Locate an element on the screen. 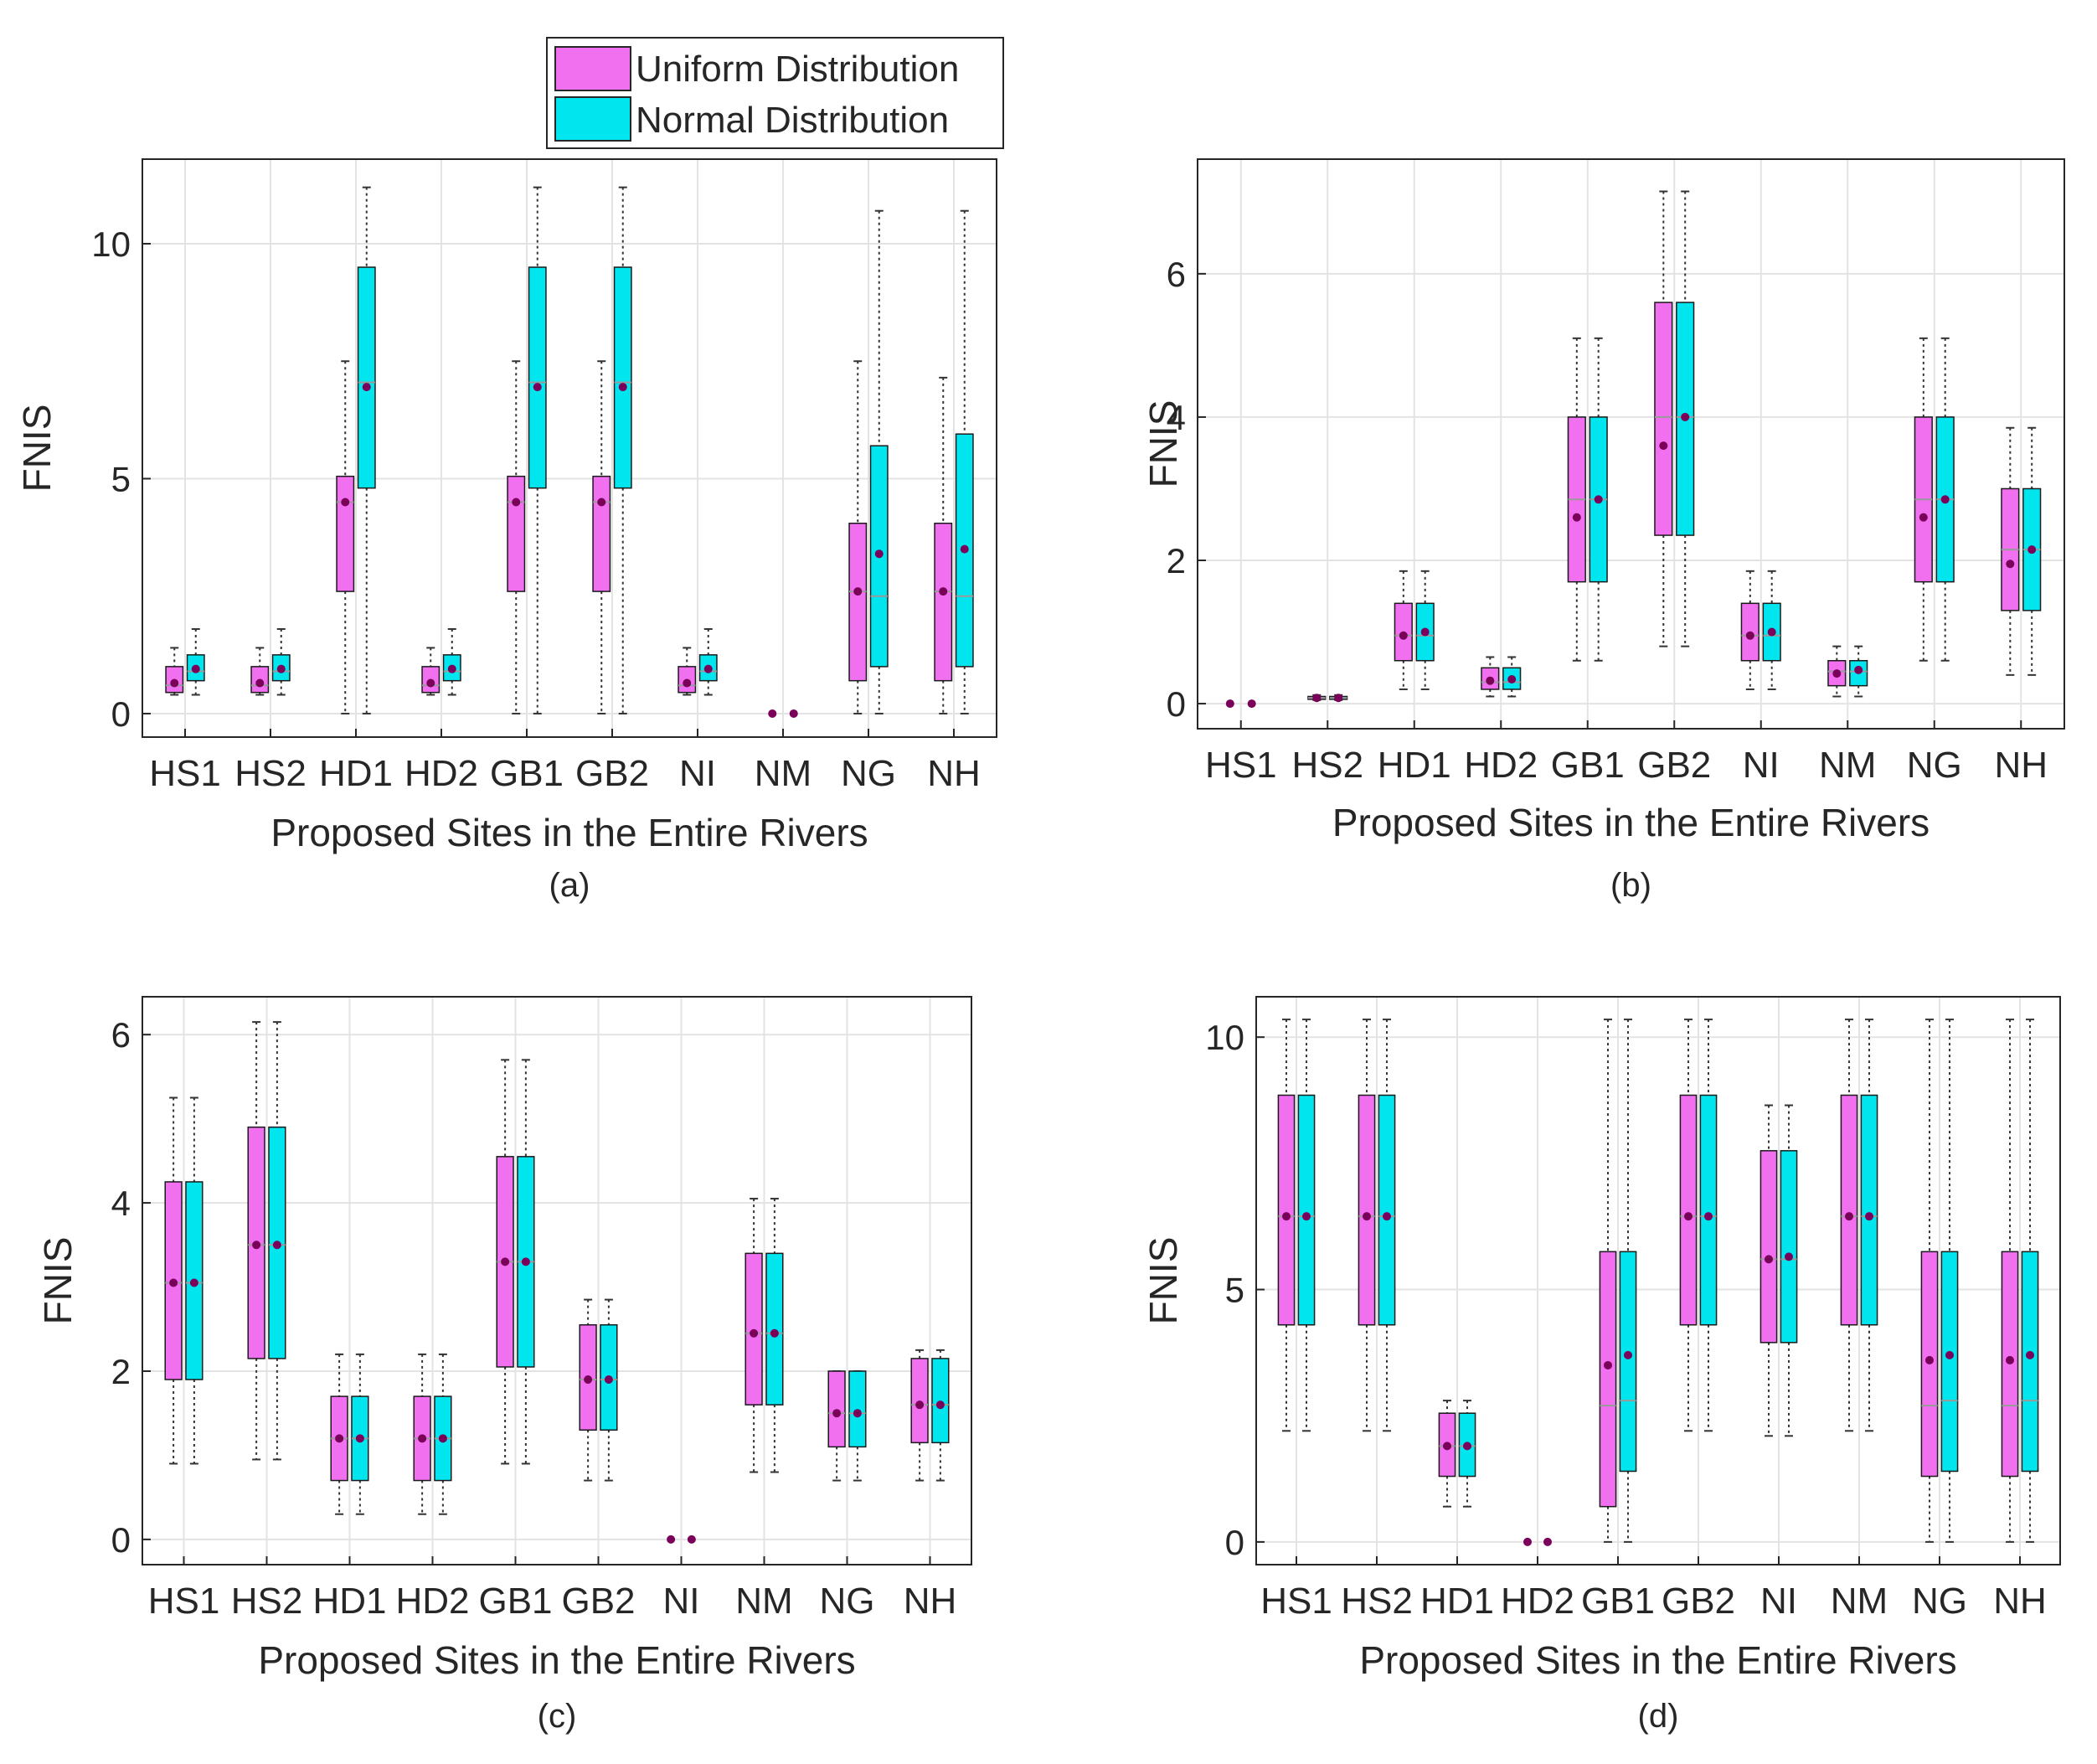 The image size is (2097, 1764). box-ni-uniform is located at coordinates (688, 671).